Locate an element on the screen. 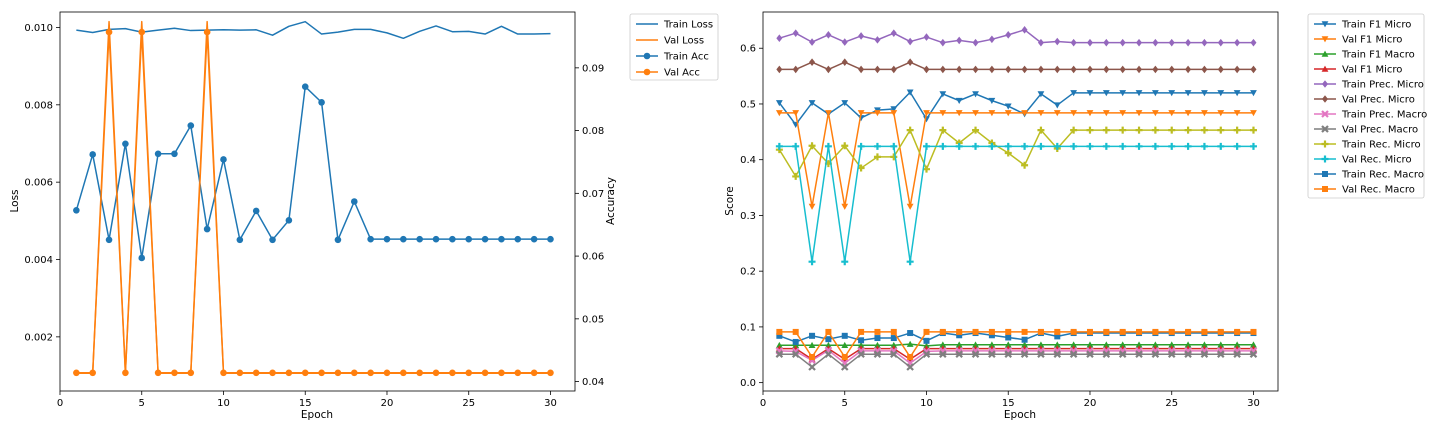 This screenshot has height=432, width=1440. y-right-tick-label: 0.09 is located at coordinates (593, 68).